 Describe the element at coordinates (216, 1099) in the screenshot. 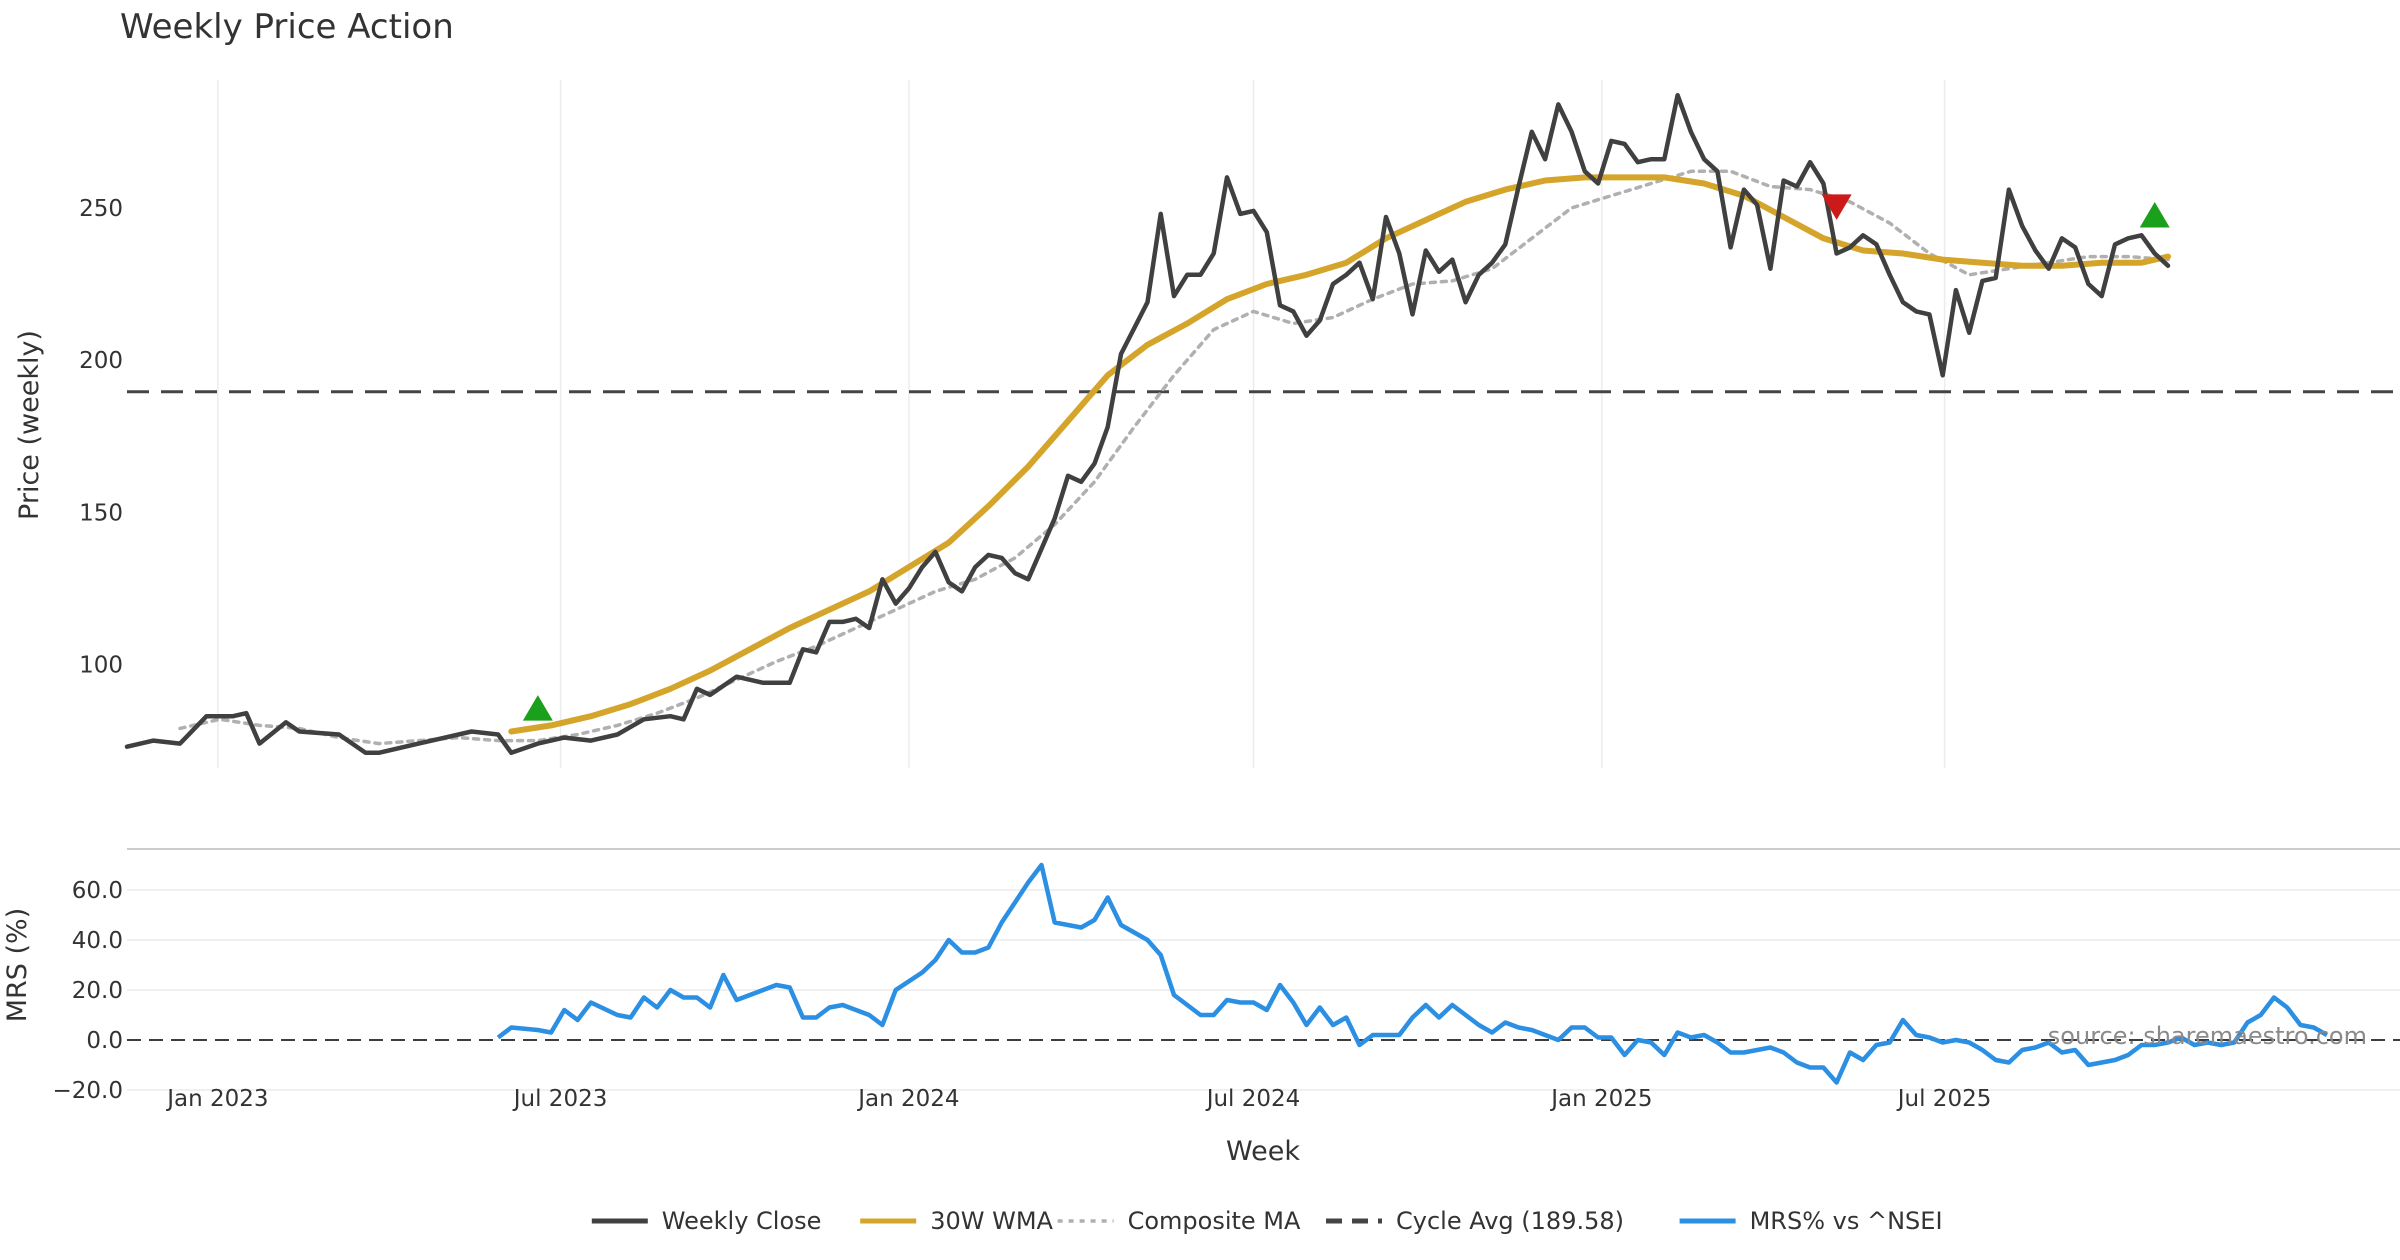

I see `x-tick-label: Jan 2023` at that location.